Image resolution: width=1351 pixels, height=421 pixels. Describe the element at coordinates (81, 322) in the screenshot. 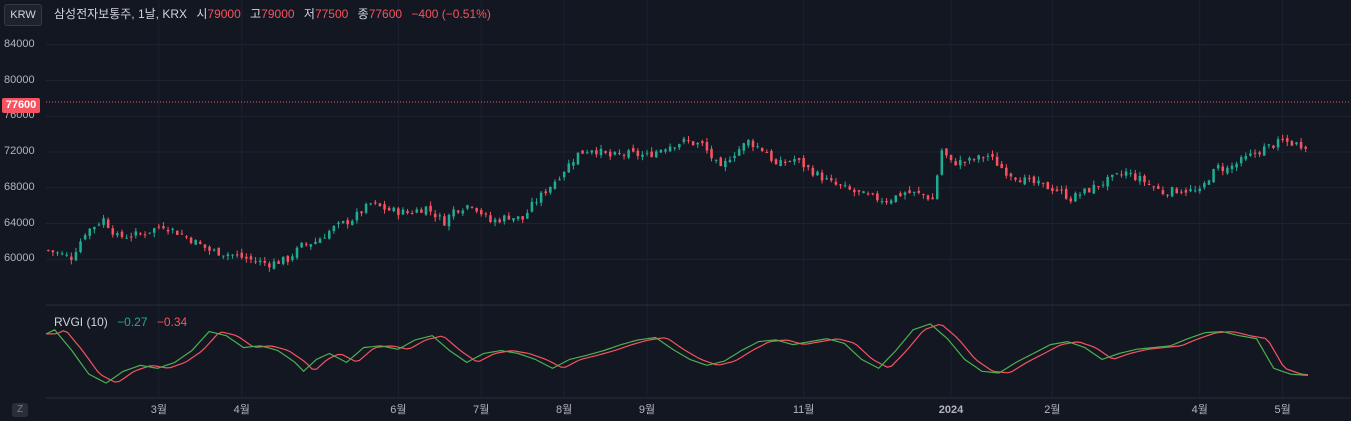

I see `indicator-name: RVGI (10)` at that location.